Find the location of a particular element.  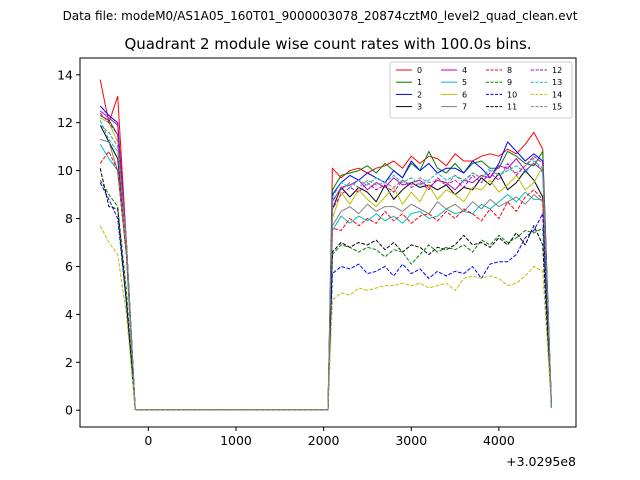

y-tick-label: 0 is located at coordinates (69, 410).